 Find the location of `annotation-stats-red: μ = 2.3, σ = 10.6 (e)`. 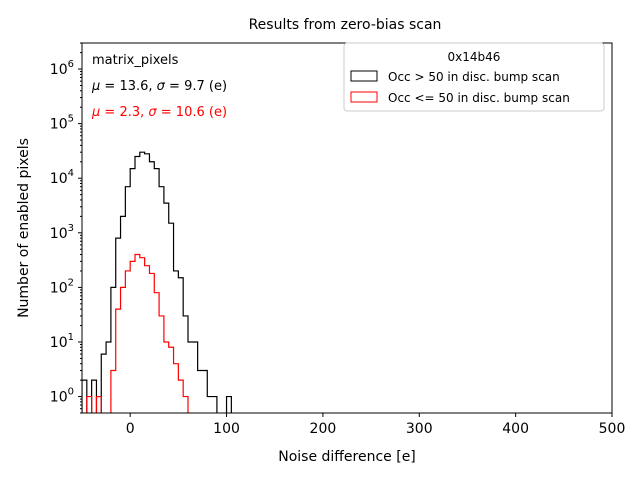

annotation-stats-red: μ = 2.3, σ = 10.6 (e) is located at coordinates (159, 112).